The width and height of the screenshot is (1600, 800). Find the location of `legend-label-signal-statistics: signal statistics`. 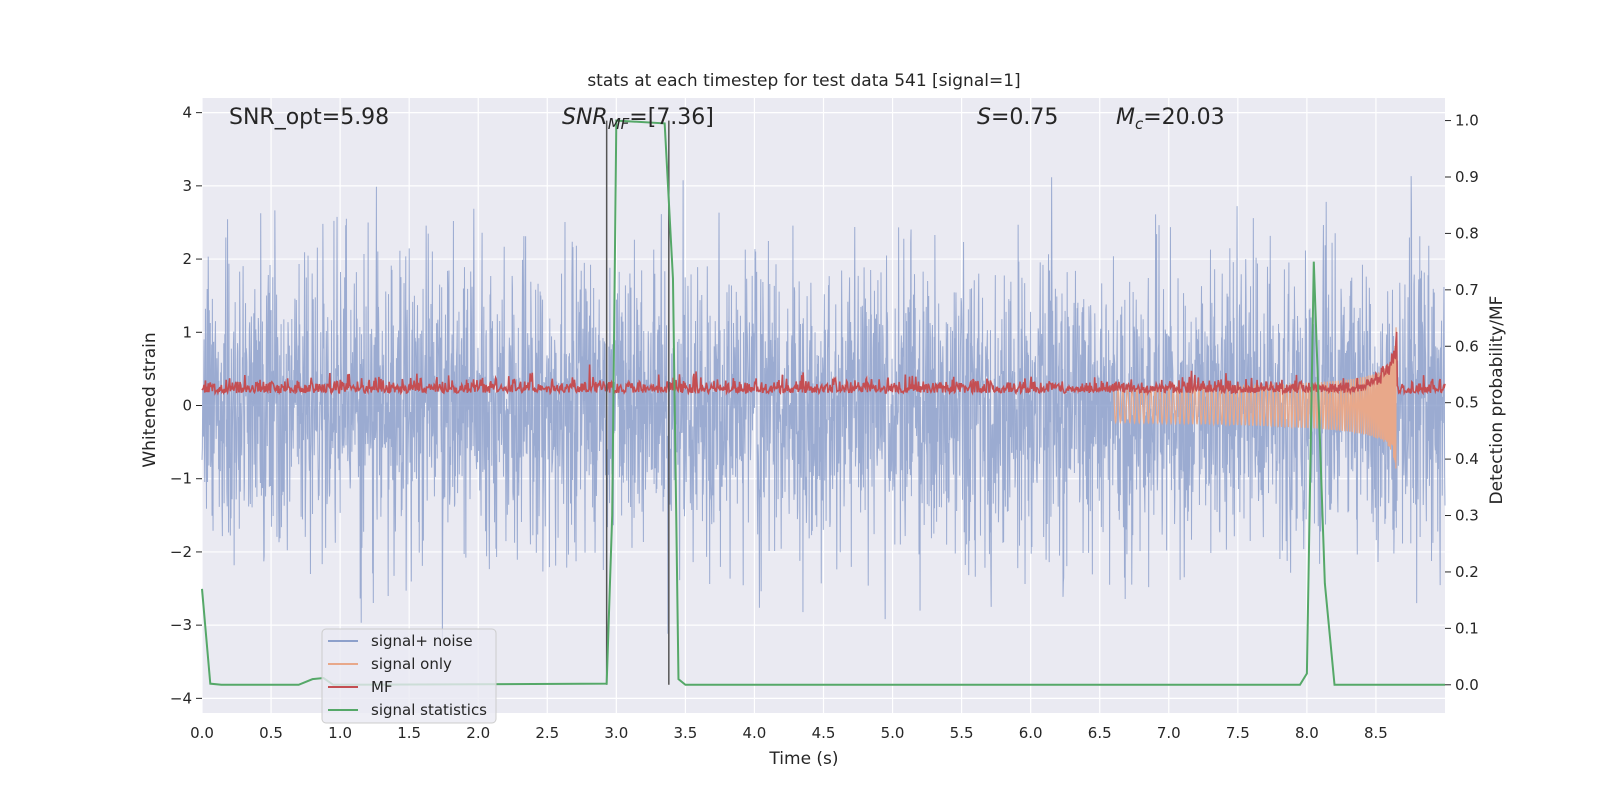

legend-label-signal-statistics: signal statistics is located at coordinates (429, 710).